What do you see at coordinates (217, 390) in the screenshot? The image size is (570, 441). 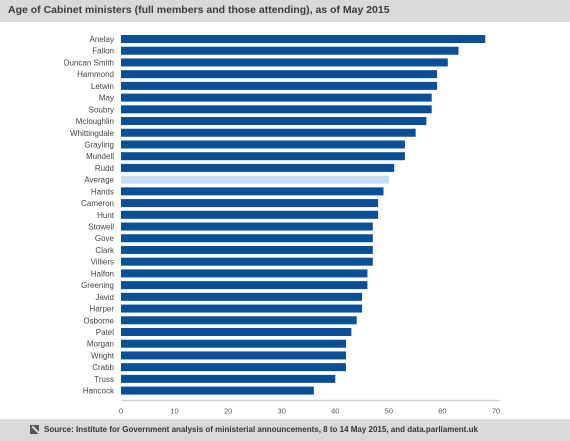 I see `bar-hancock` at bounding box center [217, 390].